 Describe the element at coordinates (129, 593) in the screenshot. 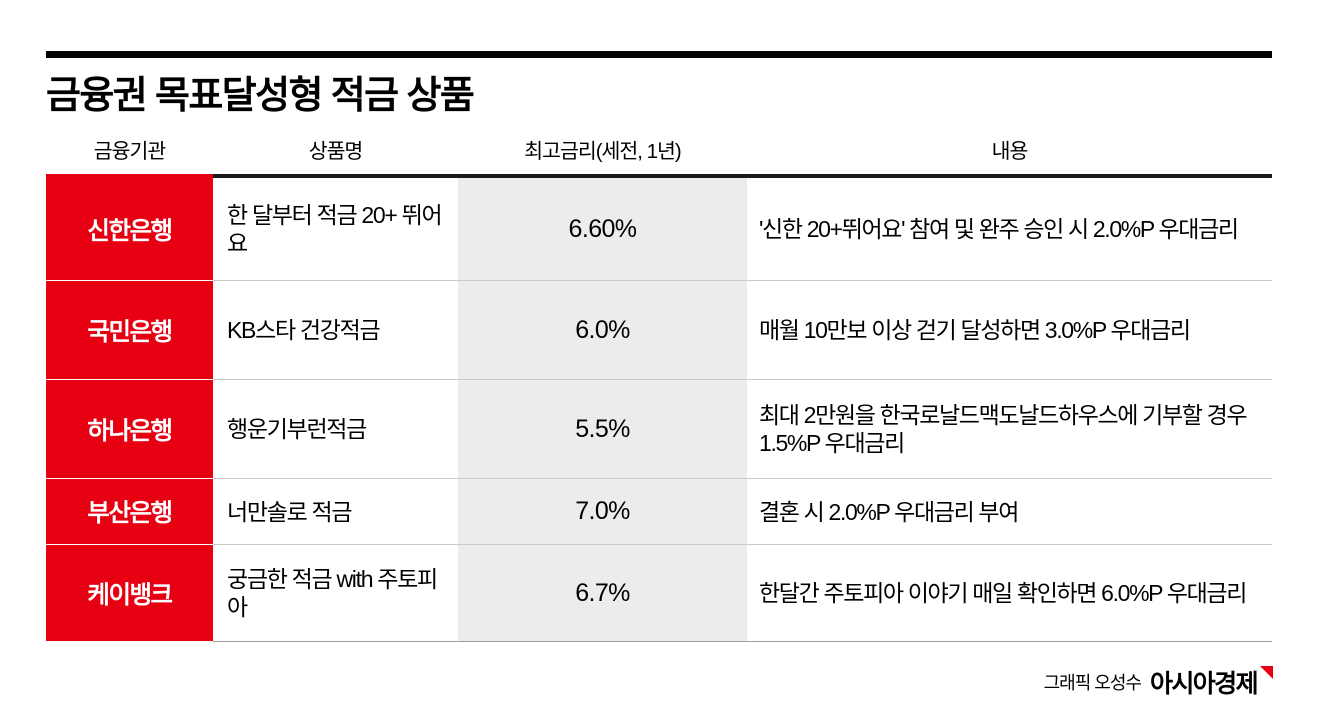

I see `cell-bank: 케이뱅크` at that location.